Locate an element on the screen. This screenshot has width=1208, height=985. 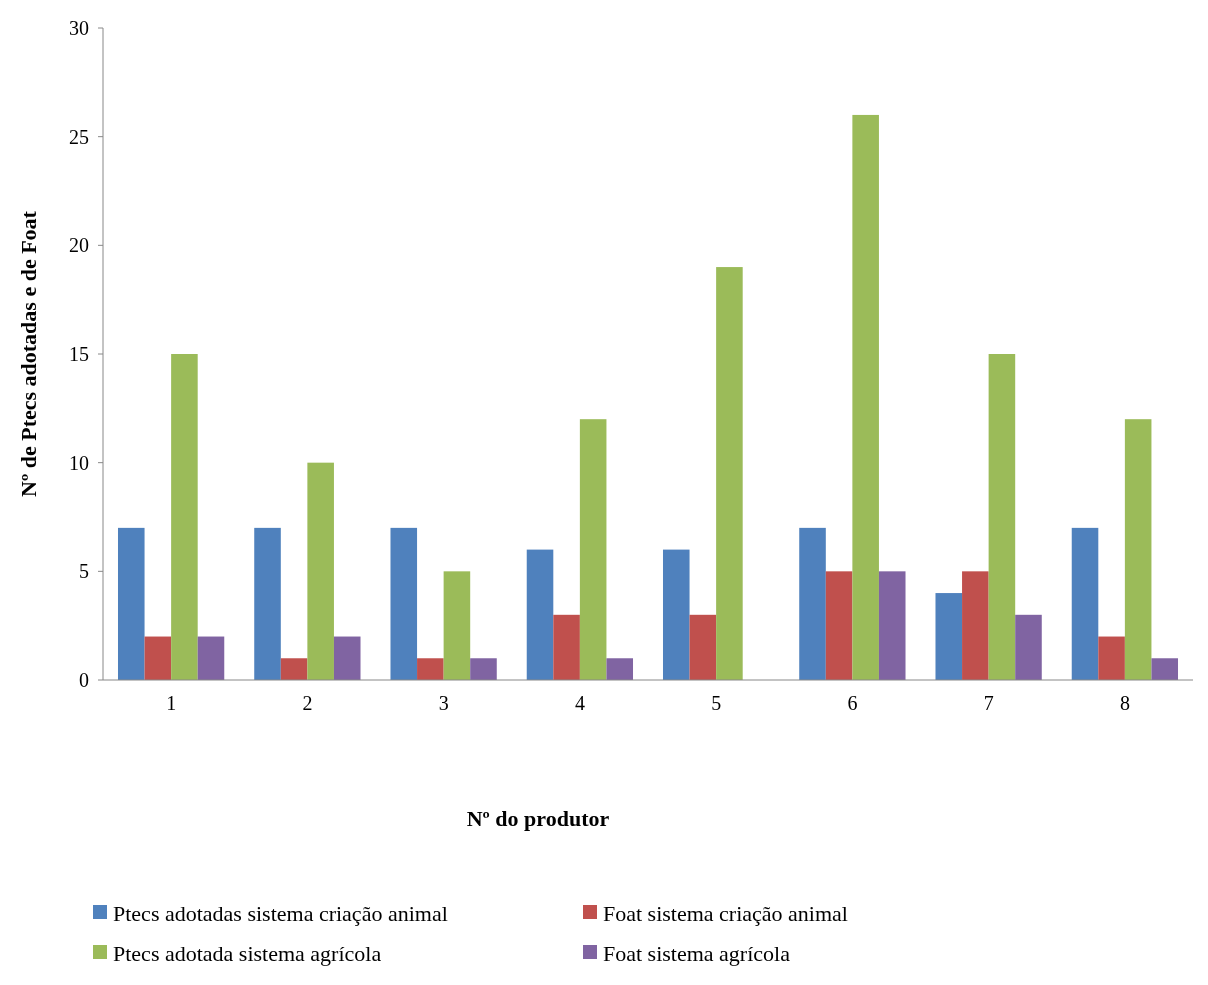
y-tick-label: 10 is located at coordinates (79, 462).